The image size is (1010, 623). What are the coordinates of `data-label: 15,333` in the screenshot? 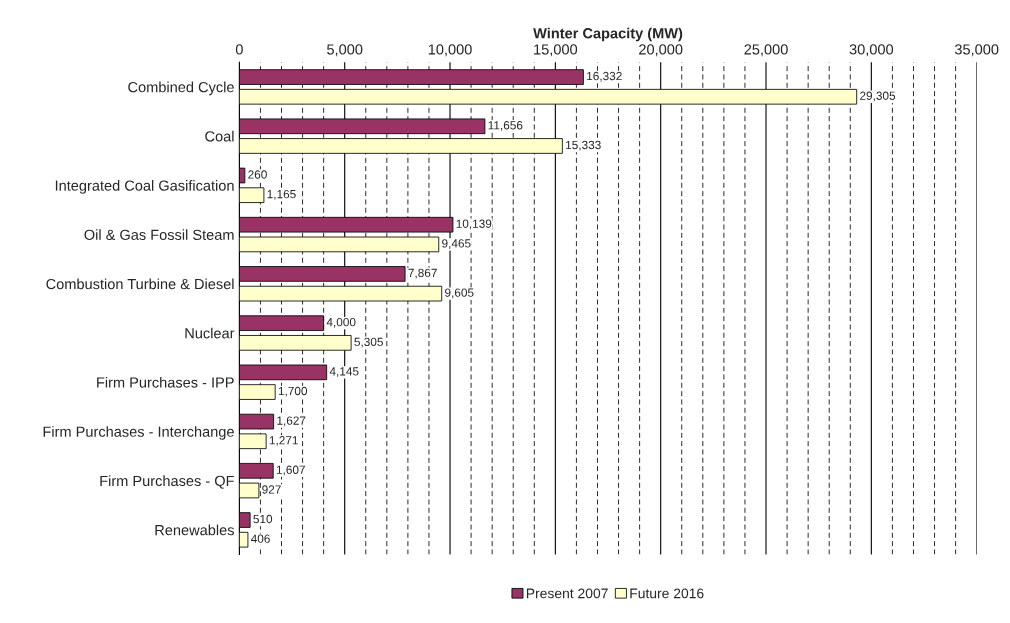 It's located at (583, 145).